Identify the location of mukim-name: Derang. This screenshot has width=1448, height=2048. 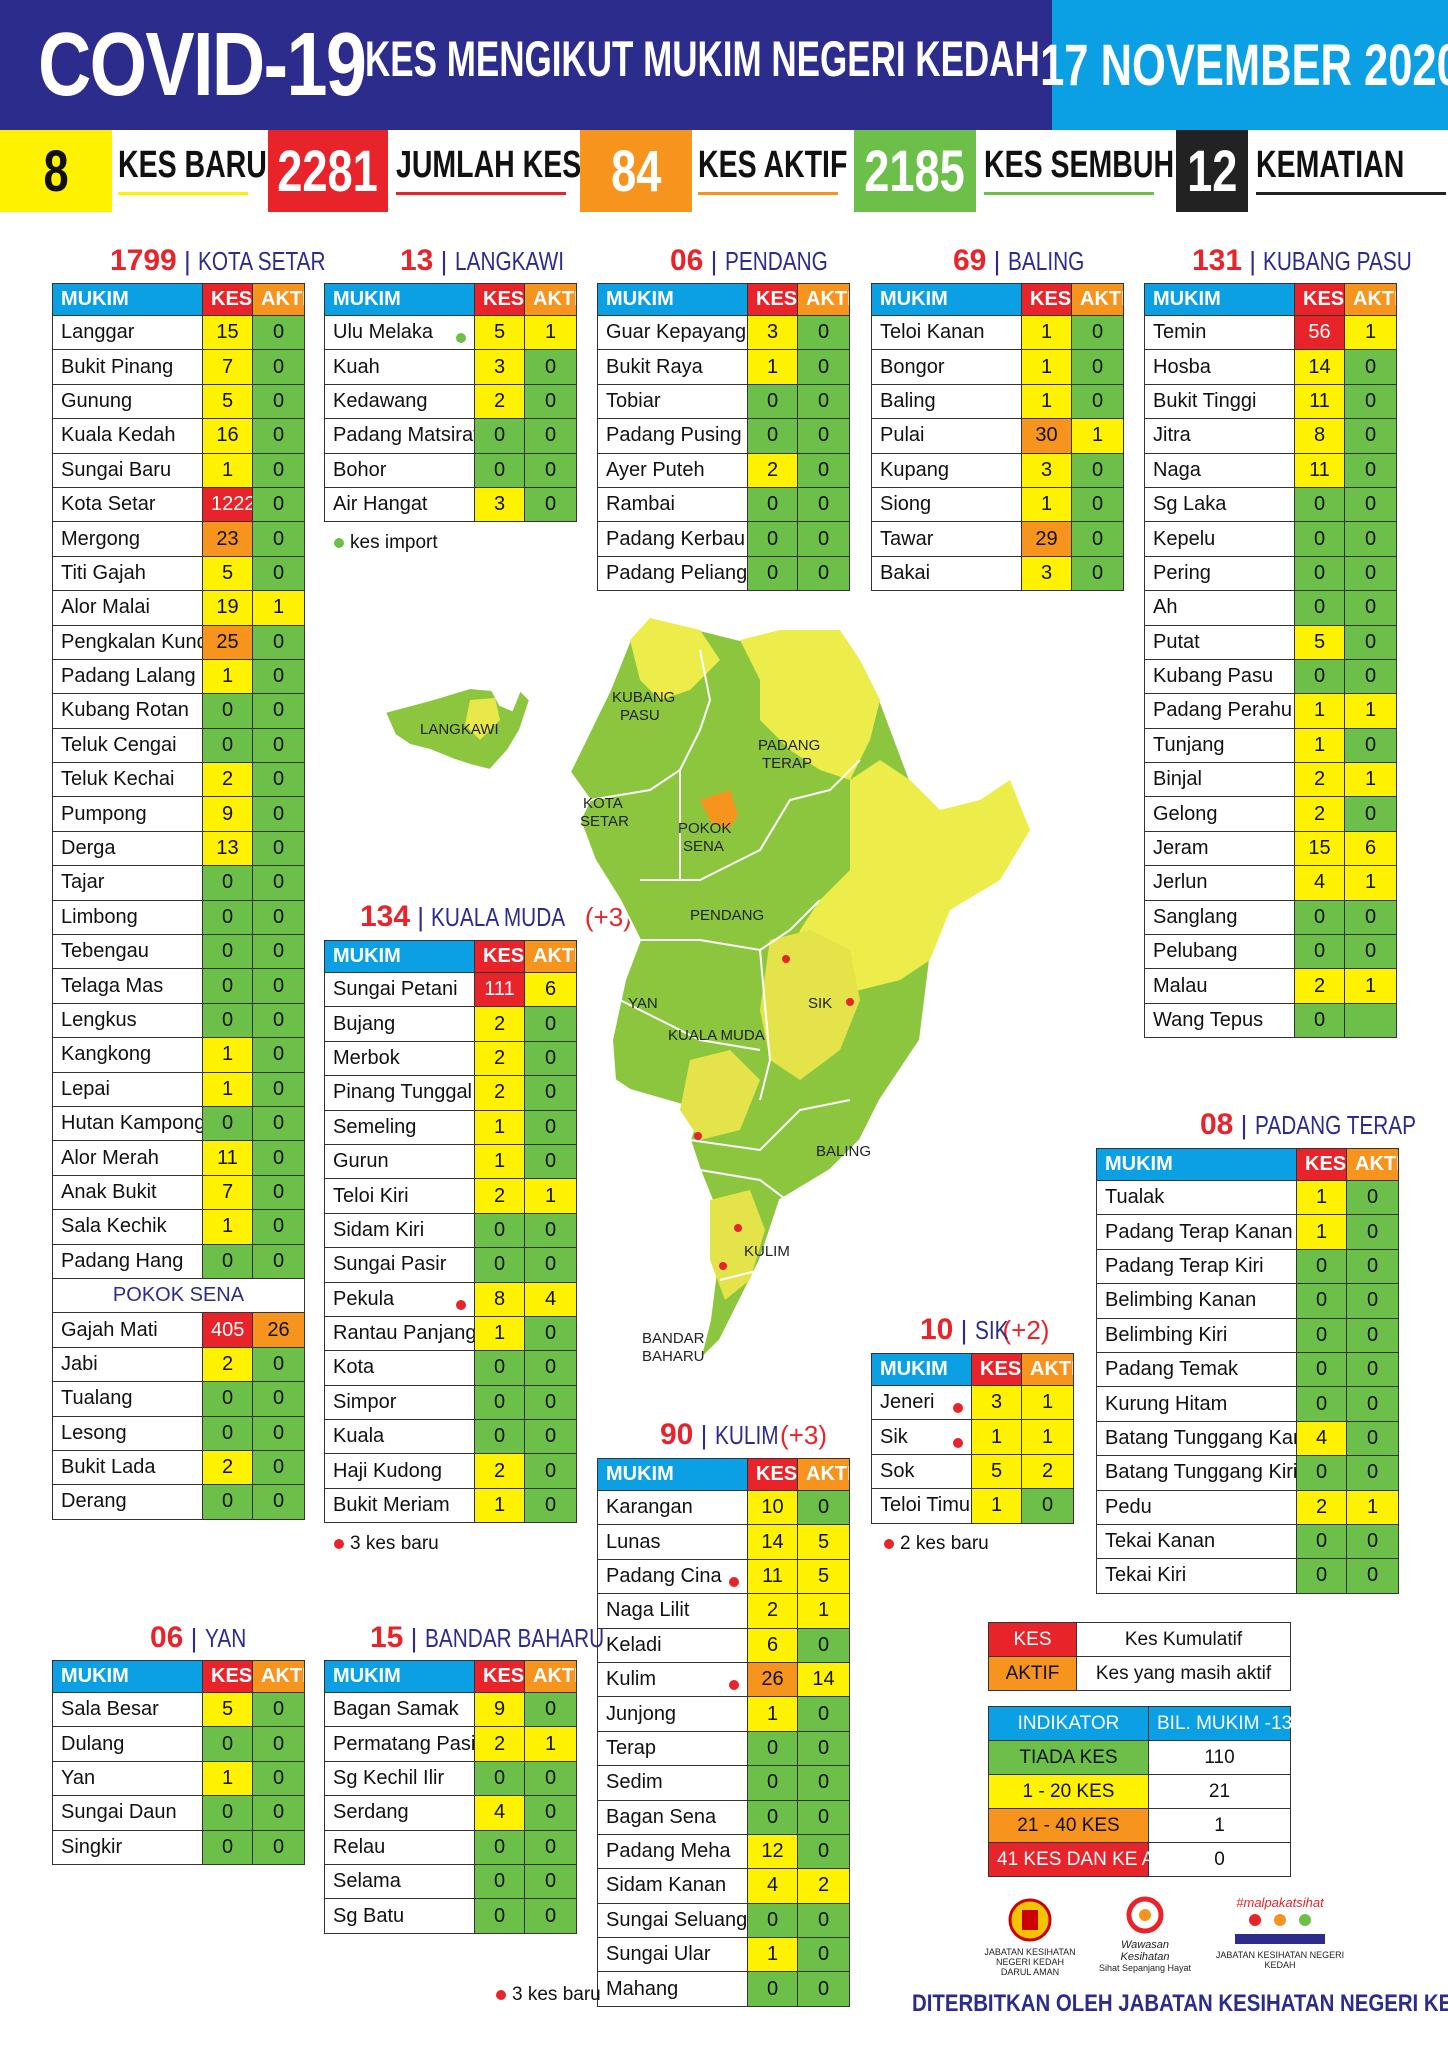
(127, 1502).